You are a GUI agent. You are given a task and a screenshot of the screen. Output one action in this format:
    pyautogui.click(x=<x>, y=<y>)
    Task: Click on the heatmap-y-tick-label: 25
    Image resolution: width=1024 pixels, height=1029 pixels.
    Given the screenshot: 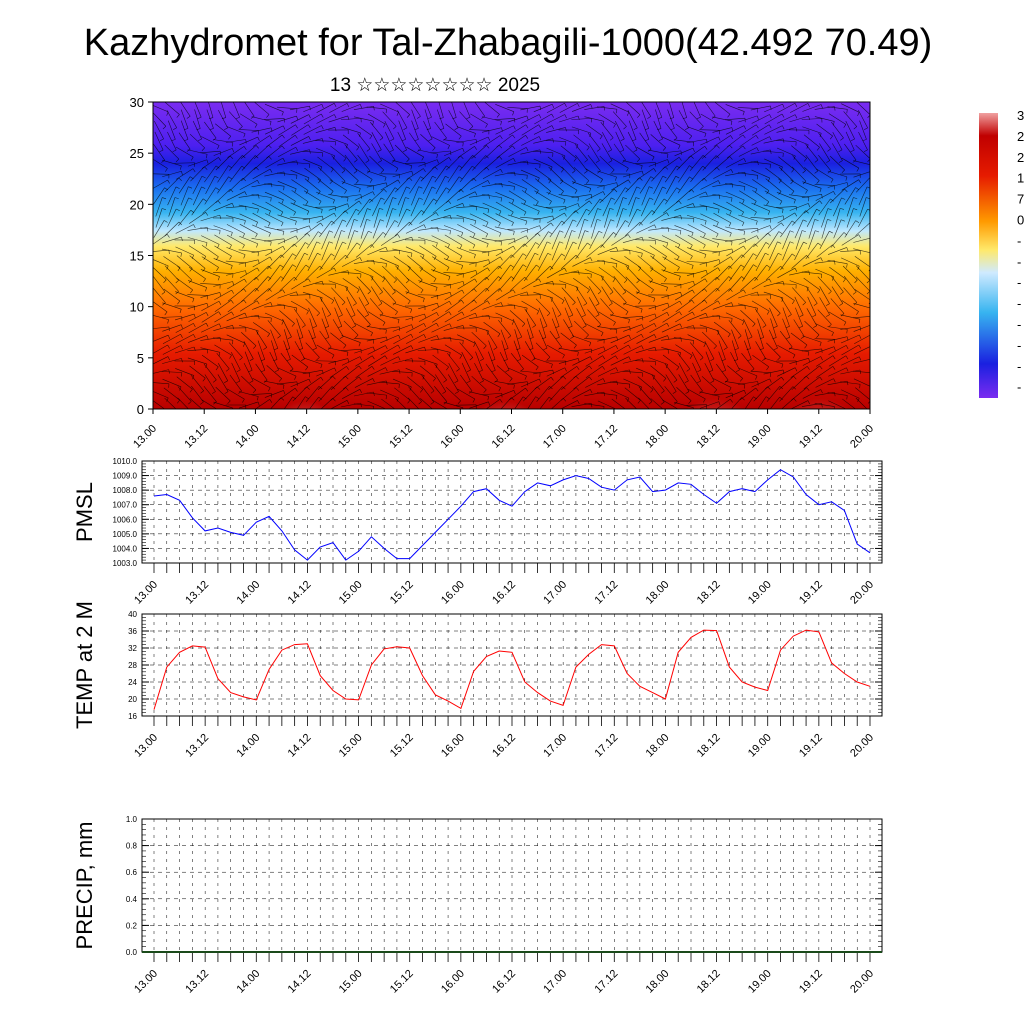 What is the action you would take?
    pyautogui.click(x=137, y=153)
    